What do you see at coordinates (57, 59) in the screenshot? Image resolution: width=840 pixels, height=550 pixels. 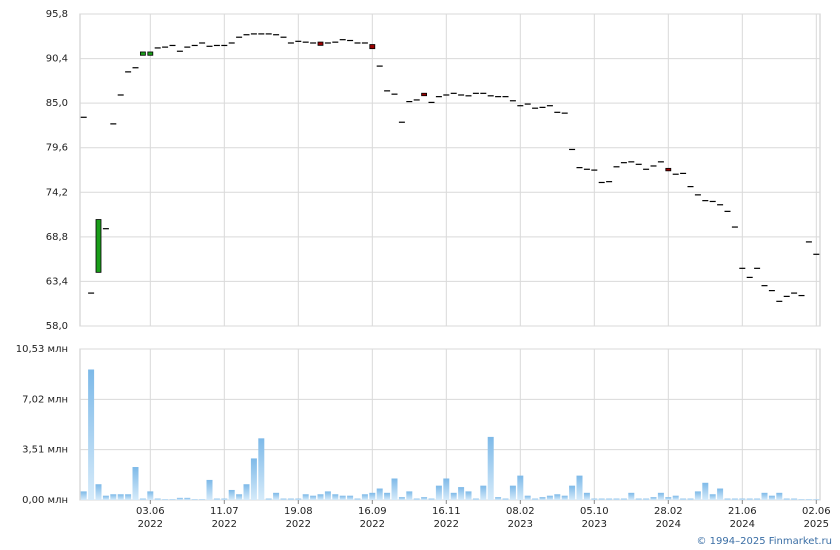 I see `y-tick-label: 90,4` at bounding box center [57, 59].